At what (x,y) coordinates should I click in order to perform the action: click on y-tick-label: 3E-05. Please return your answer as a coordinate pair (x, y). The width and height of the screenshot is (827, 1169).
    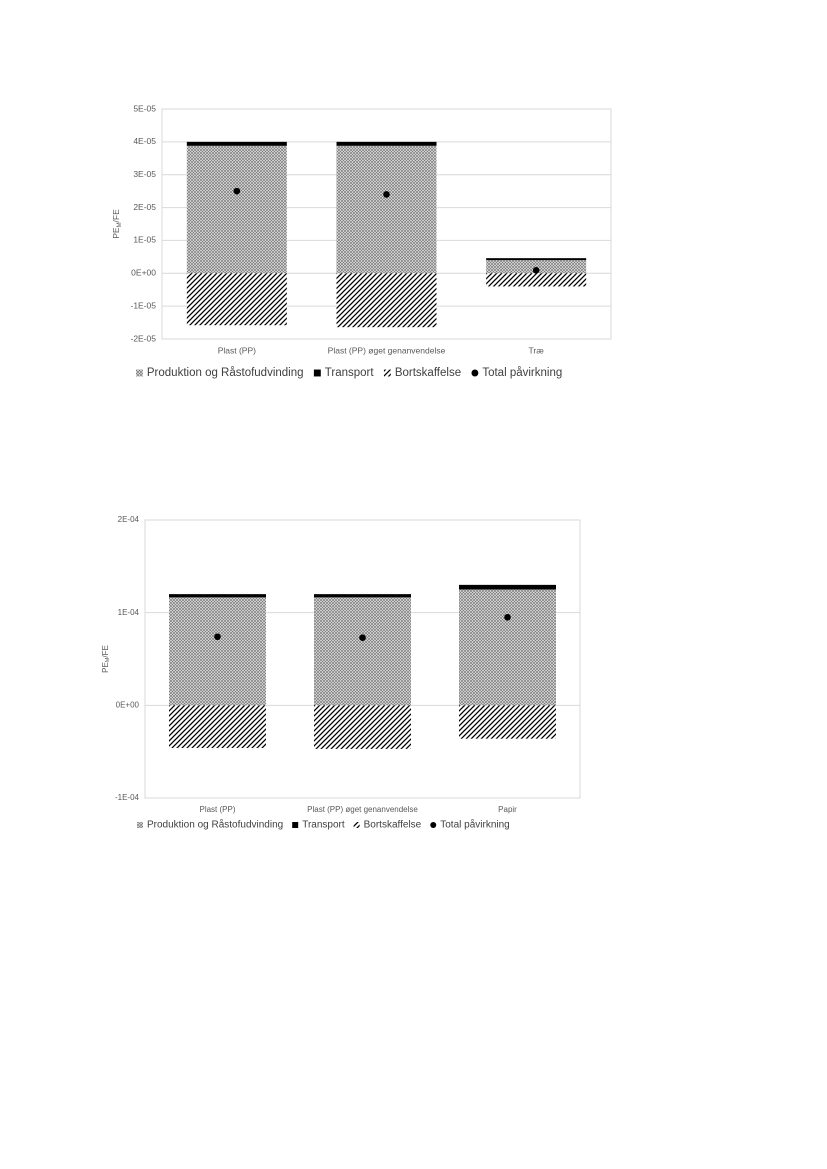
    Looking at the image, I should click on (144, 174).